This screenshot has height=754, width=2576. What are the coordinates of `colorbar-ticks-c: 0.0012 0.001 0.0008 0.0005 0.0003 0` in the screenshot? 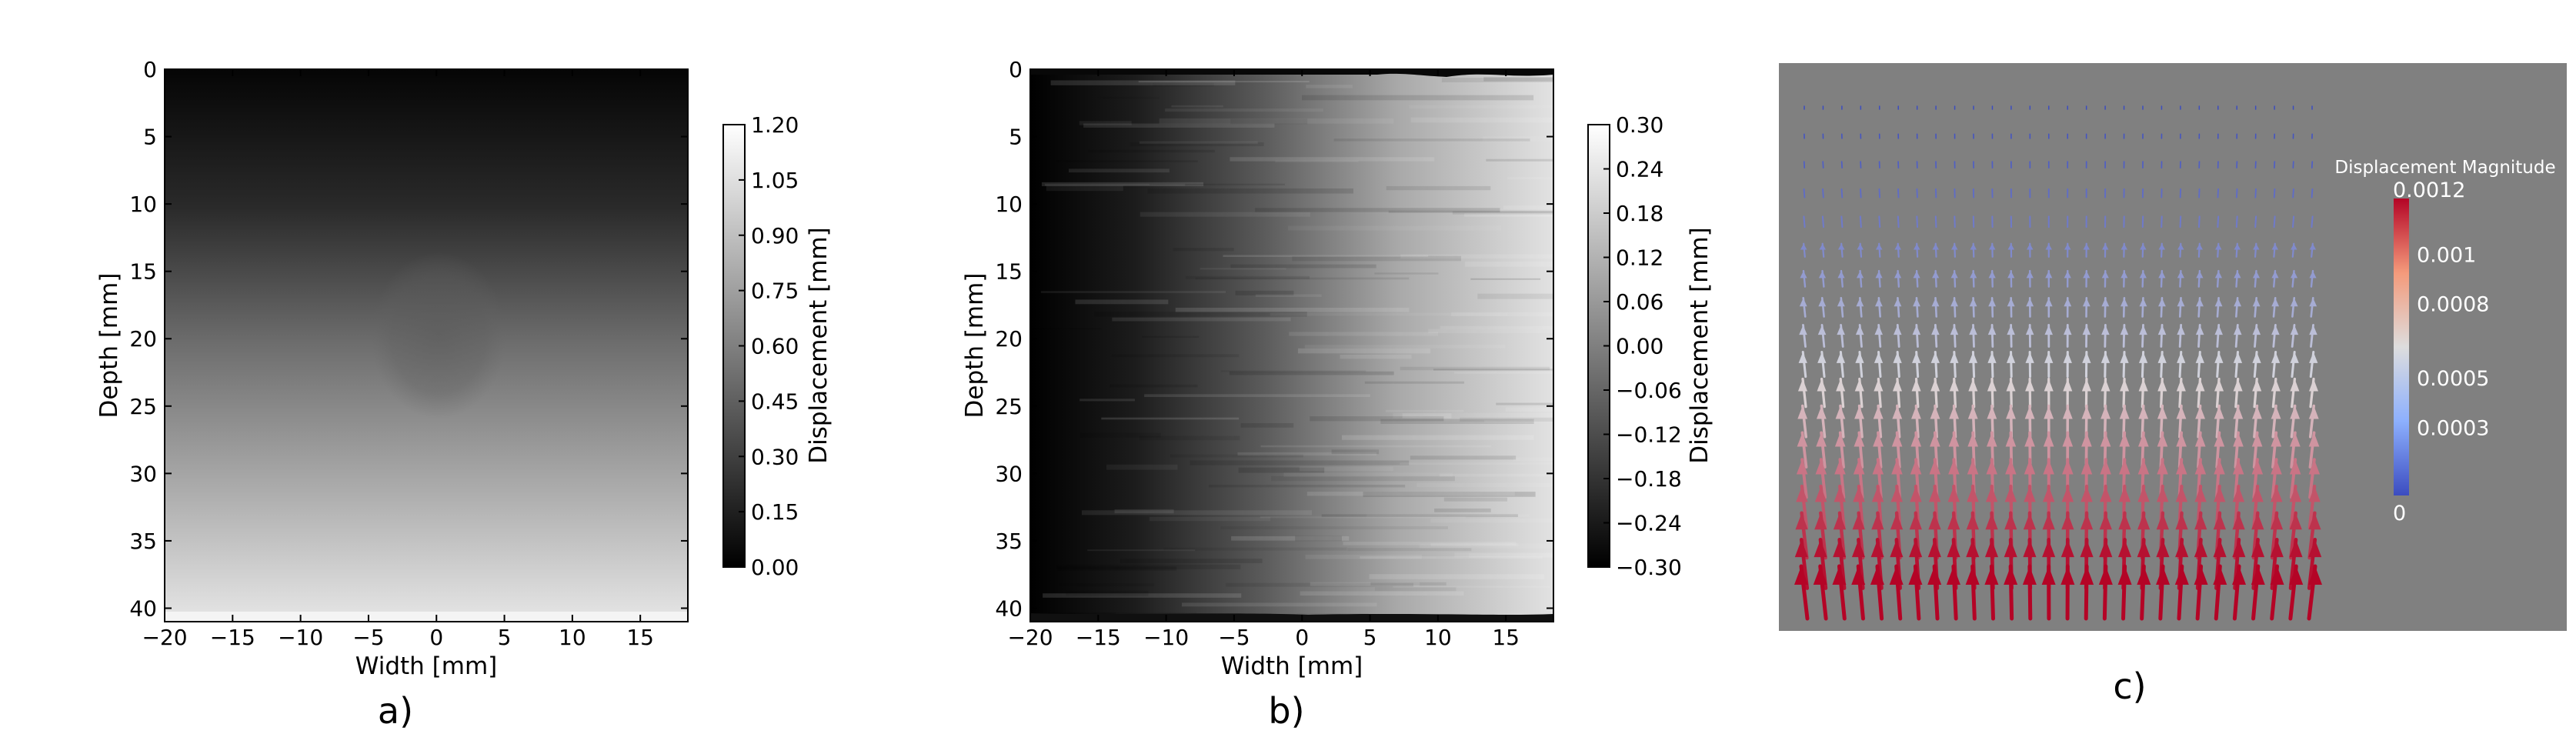 It's located at (2441, 351).